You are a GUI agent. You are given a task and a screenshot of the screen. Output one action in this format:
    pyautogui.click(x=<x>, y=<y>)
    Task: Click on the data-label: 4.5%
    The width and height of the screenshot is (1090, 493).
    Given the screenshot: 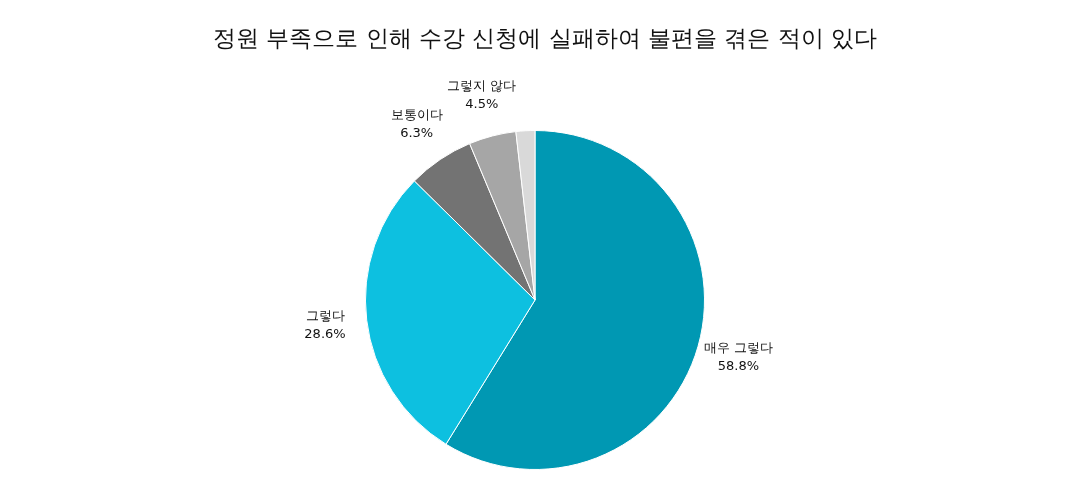 What is the action you would take?
    pyautogui.click(x=482, y=103)
    